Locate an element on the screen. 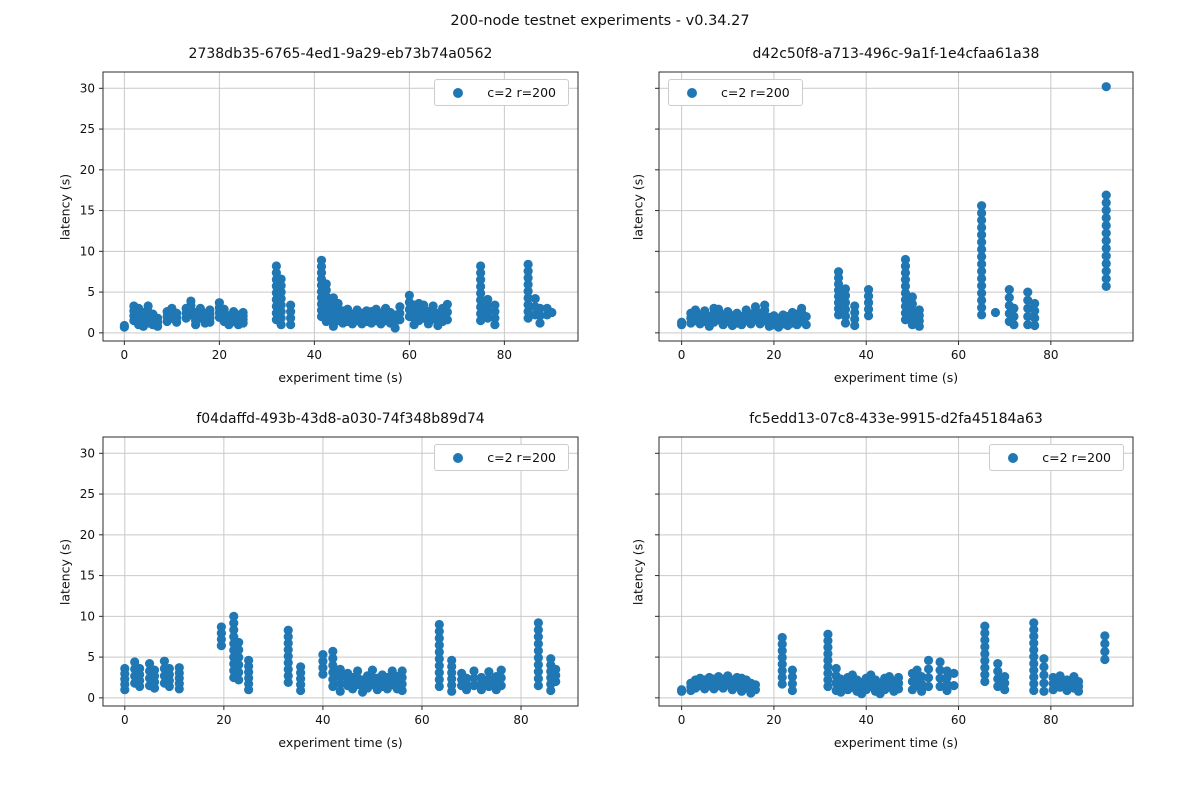 This screenshot has height=800, width=1200. subplot-title: fc5edd13-07c8-433e-9915-d2fa45184a63 is located at coordinates (896, 419).